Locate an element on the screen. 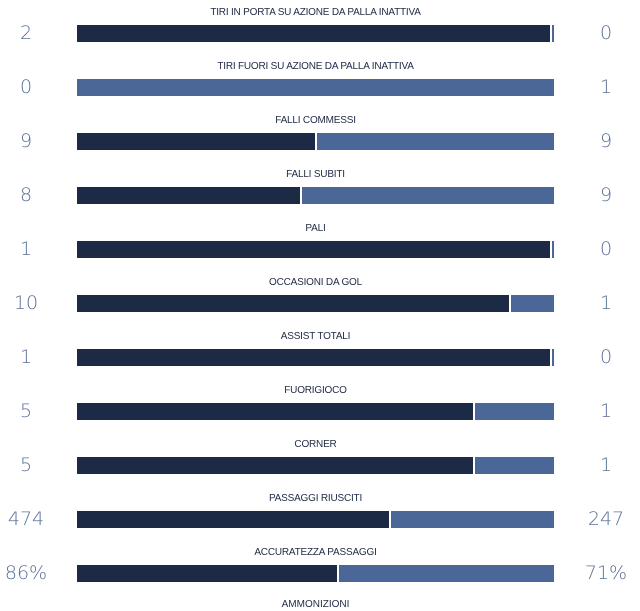  home-value: 9 is located at coordinates (26, 141).